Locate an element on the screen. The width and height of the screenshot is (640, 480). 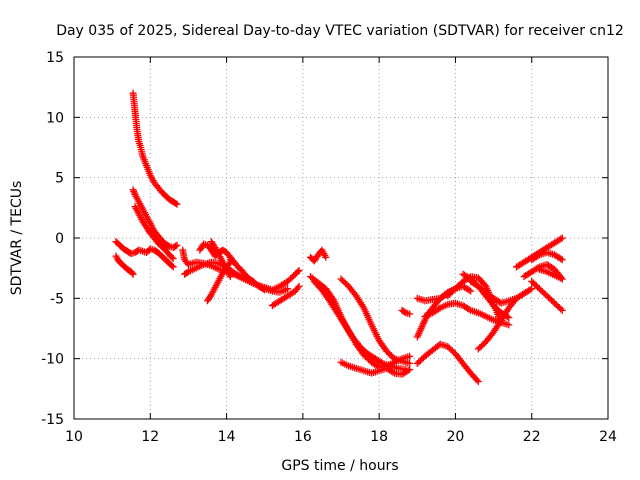
x-tick-label: 18 is located at coordinates (379, 437).